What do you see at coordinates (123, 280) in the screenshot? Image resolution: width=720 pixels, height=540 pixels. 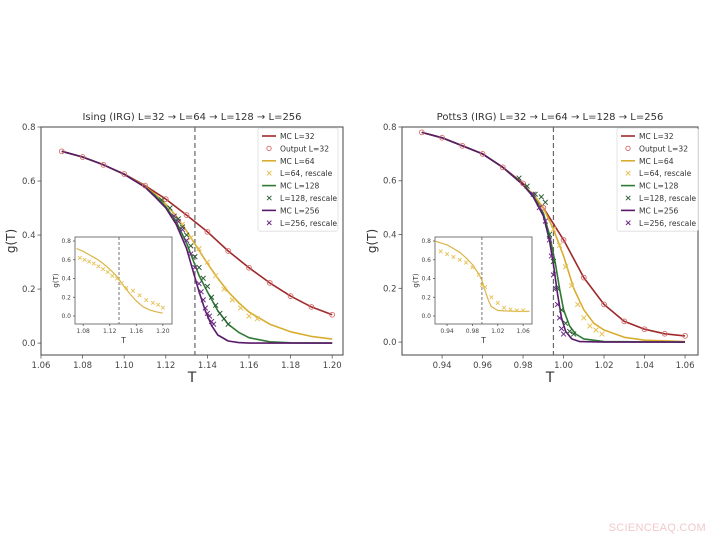 I see `inset-axes-frame` at bounding box center [123, 280].